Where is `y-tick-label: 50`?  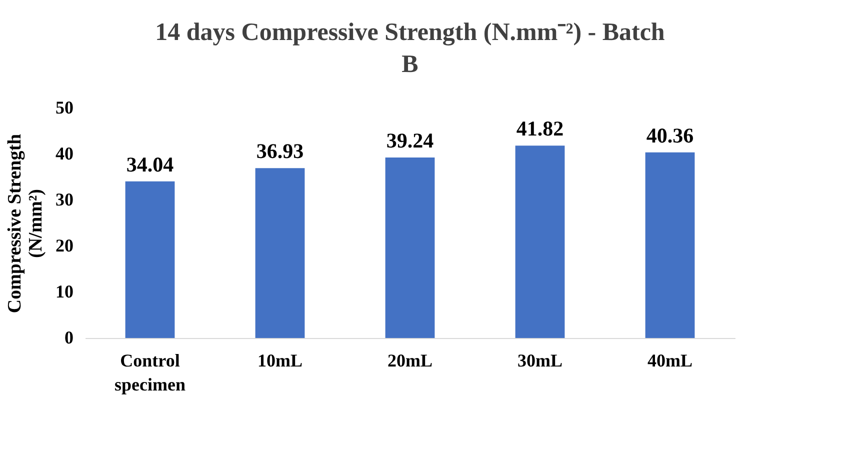
y-tick-label: 50 is located at coordinates (65, 108).